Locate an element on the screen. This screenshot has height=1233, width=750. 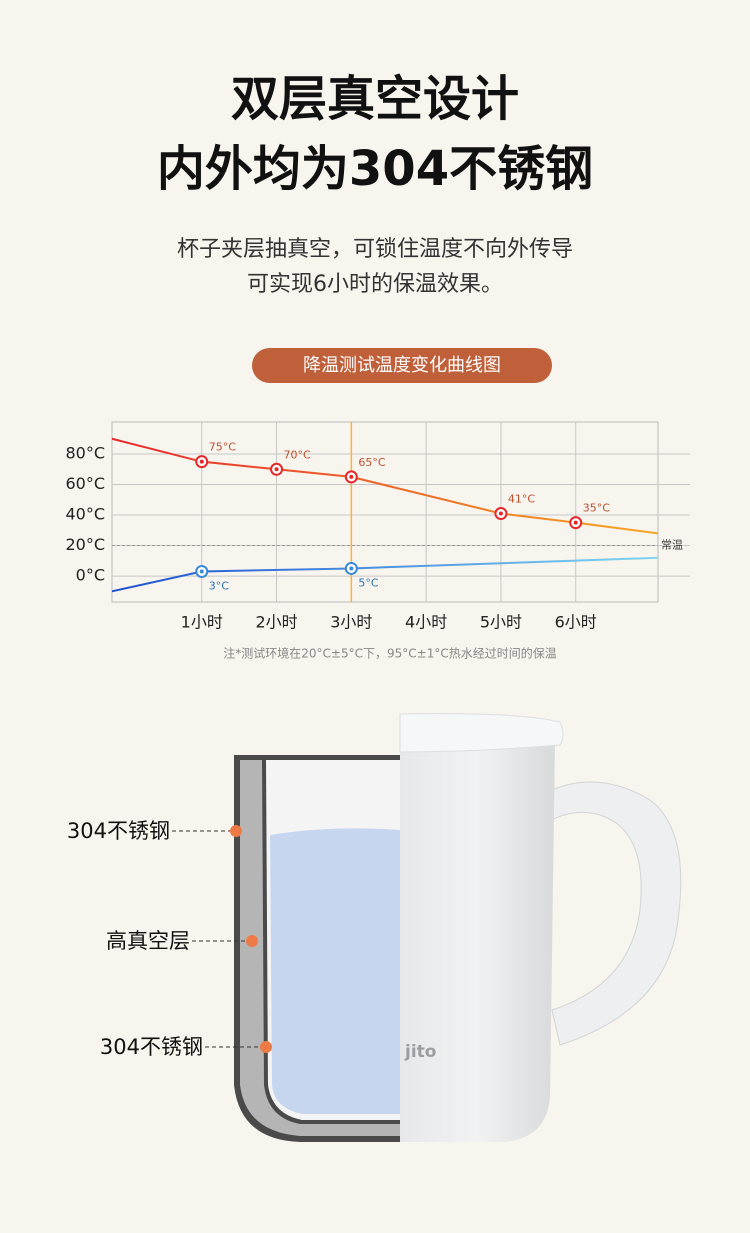
plot-frame is located at coordinates (385, 512).